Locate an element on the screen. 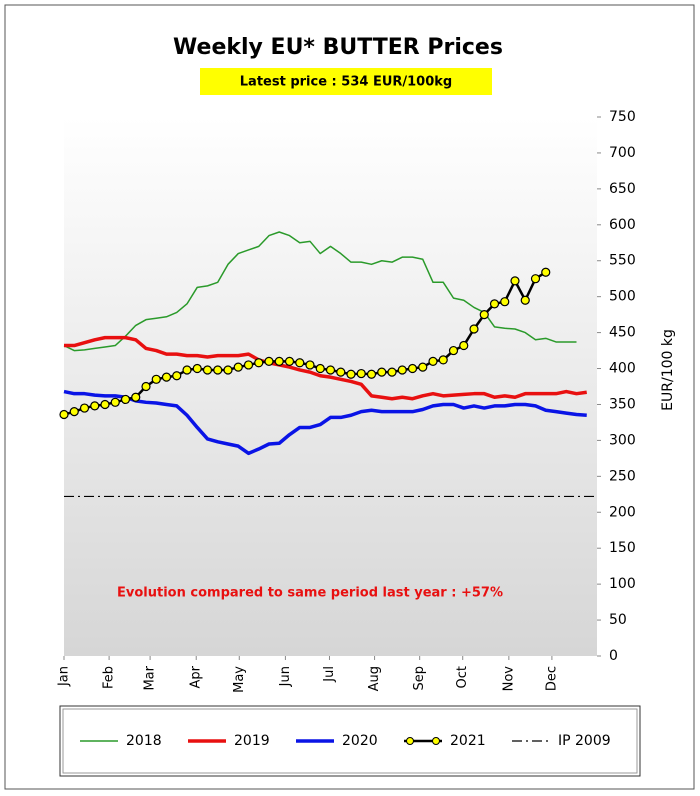  y-tick-label: 0 is located at coordinates (613, 656).